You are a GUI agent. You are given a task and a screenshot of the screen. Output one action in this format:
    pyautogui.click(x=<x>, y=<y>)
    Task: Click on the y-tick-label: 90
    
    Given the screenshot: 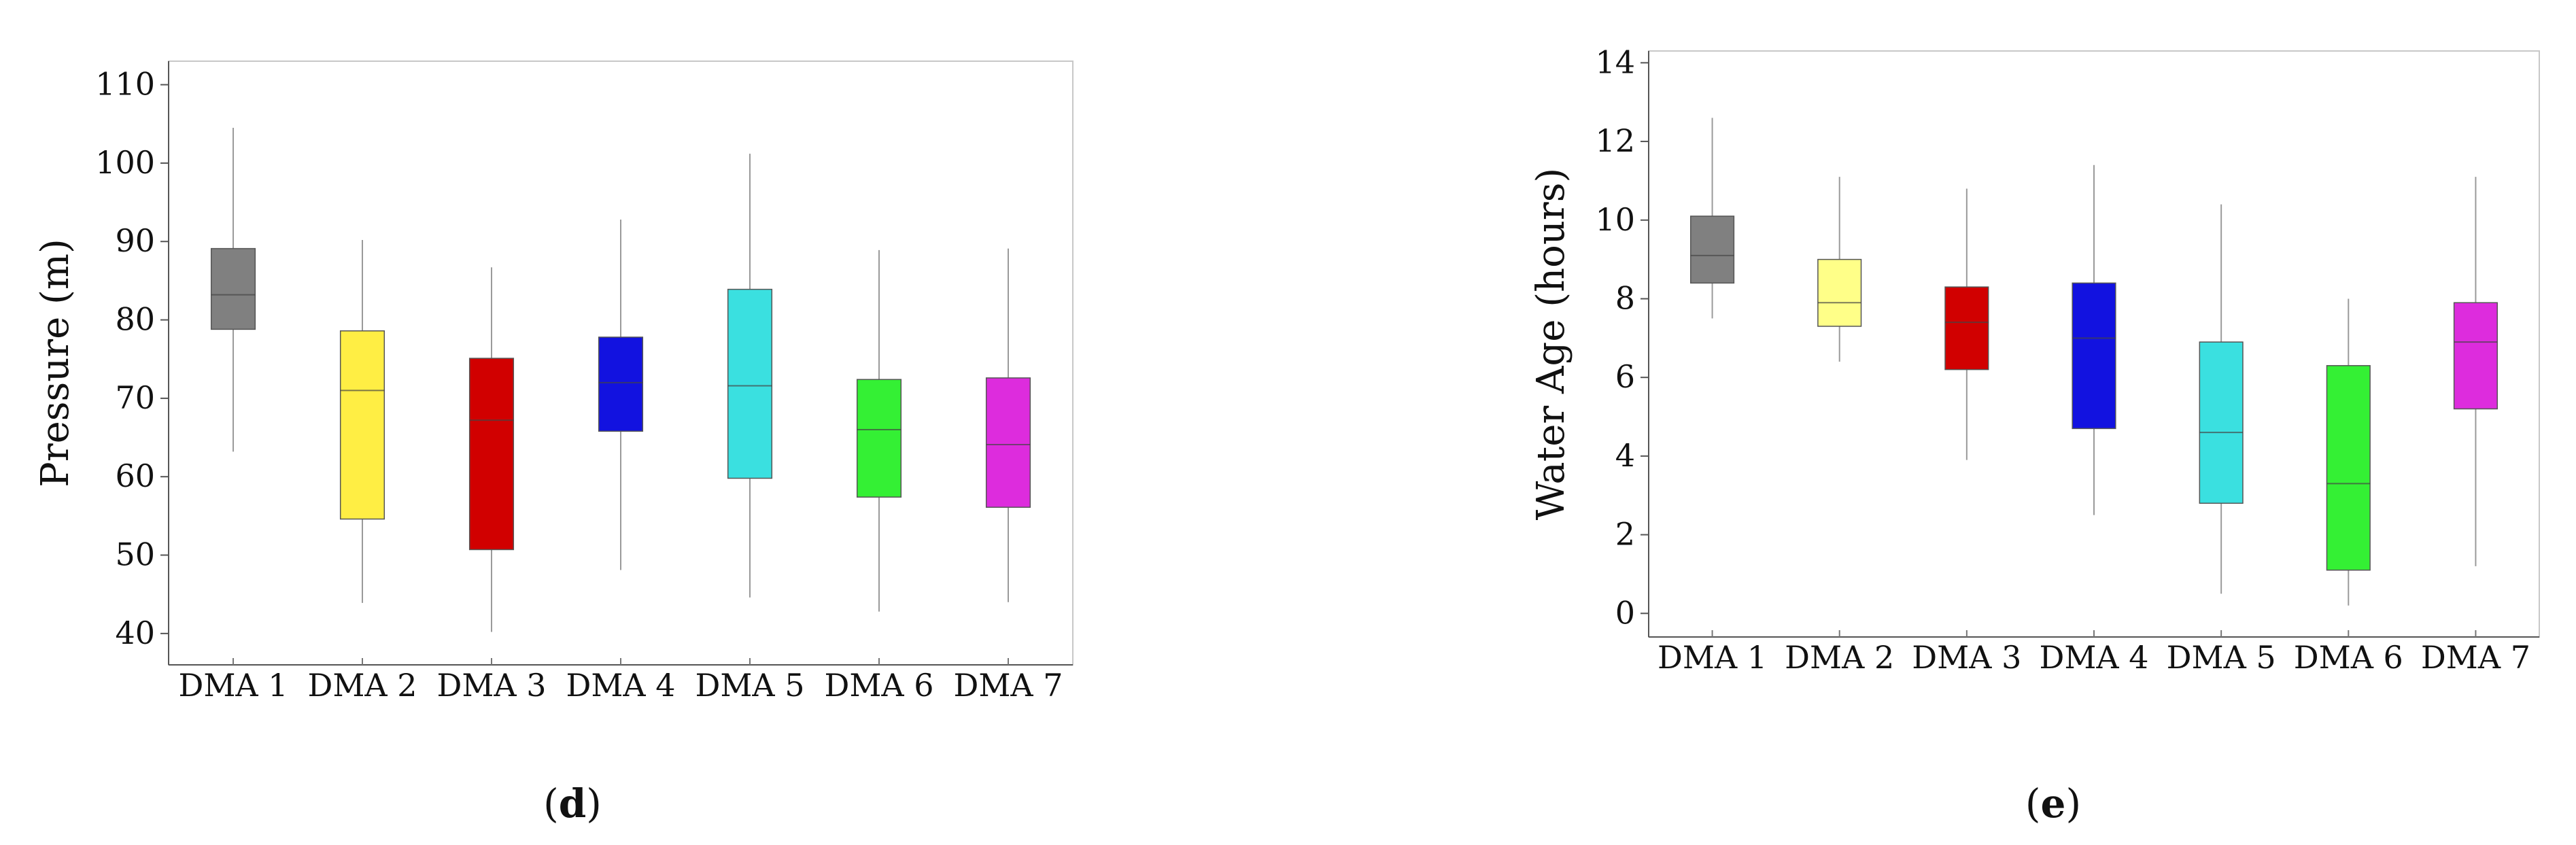 What is the action you would take?
    pyautogui.click(x=135, y=240)
    